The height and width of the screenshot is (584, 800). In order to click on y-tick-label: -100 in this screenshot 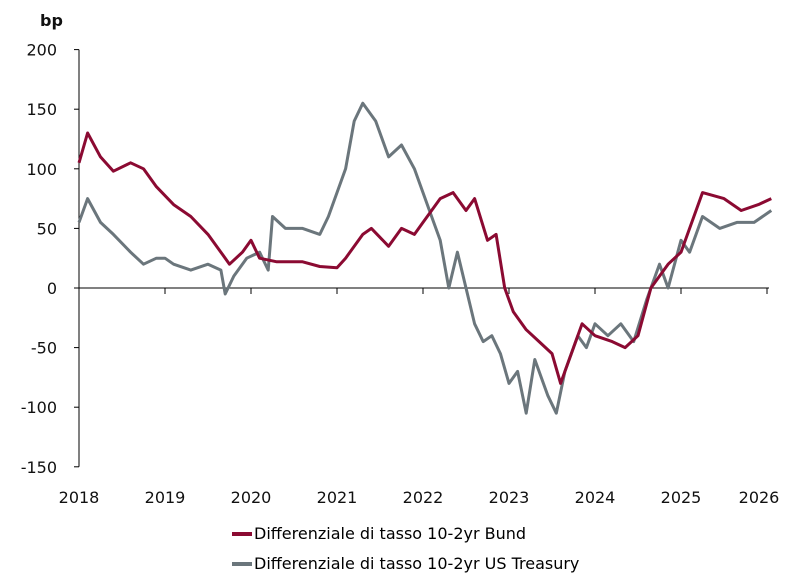, I will do `click(39, 407)`.